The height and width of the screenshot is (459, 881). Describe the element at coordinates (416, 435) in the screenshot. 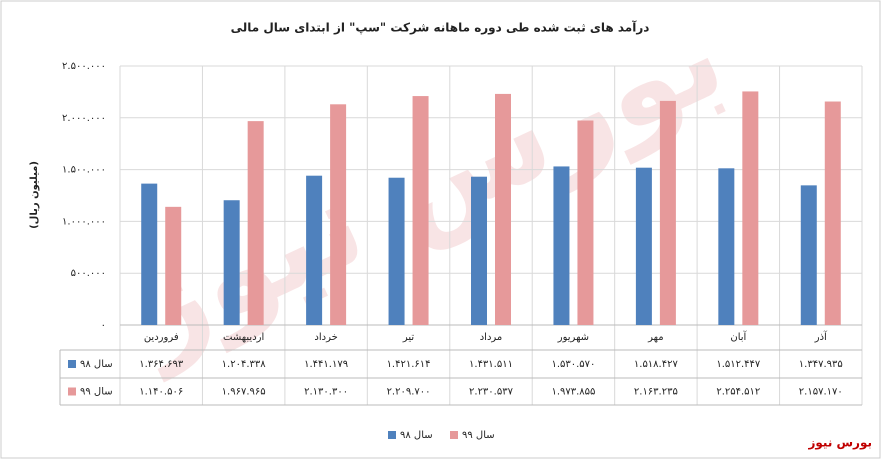

I see `legend-label: سال ۹۸` at that location.